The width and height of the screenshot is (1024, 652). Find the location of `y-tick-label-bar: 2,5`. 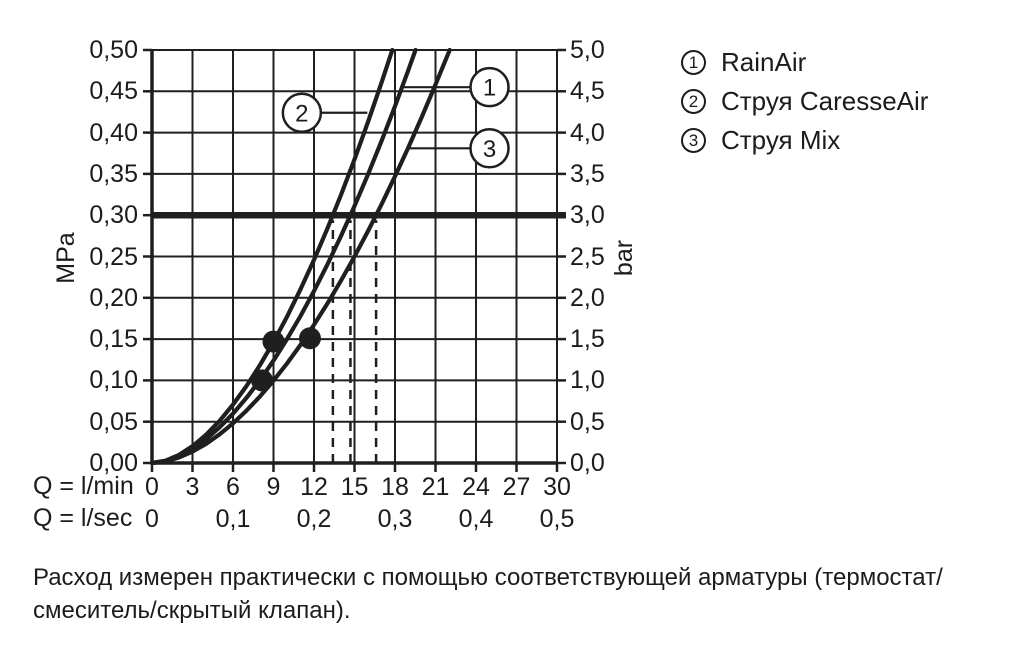

y-tick-label-bar: 2,5 is located at coordinates (587, 256).